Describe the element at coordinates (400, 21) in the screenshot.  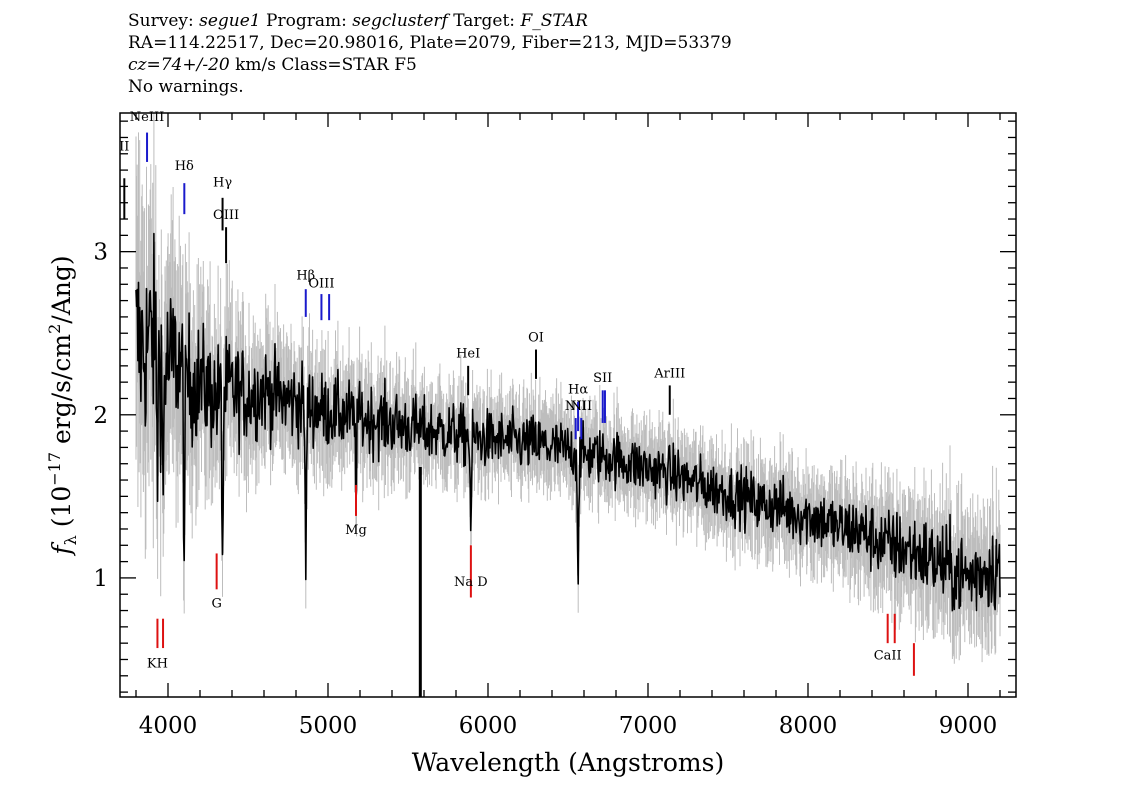
I see `program-value: segclusterf` at that location.